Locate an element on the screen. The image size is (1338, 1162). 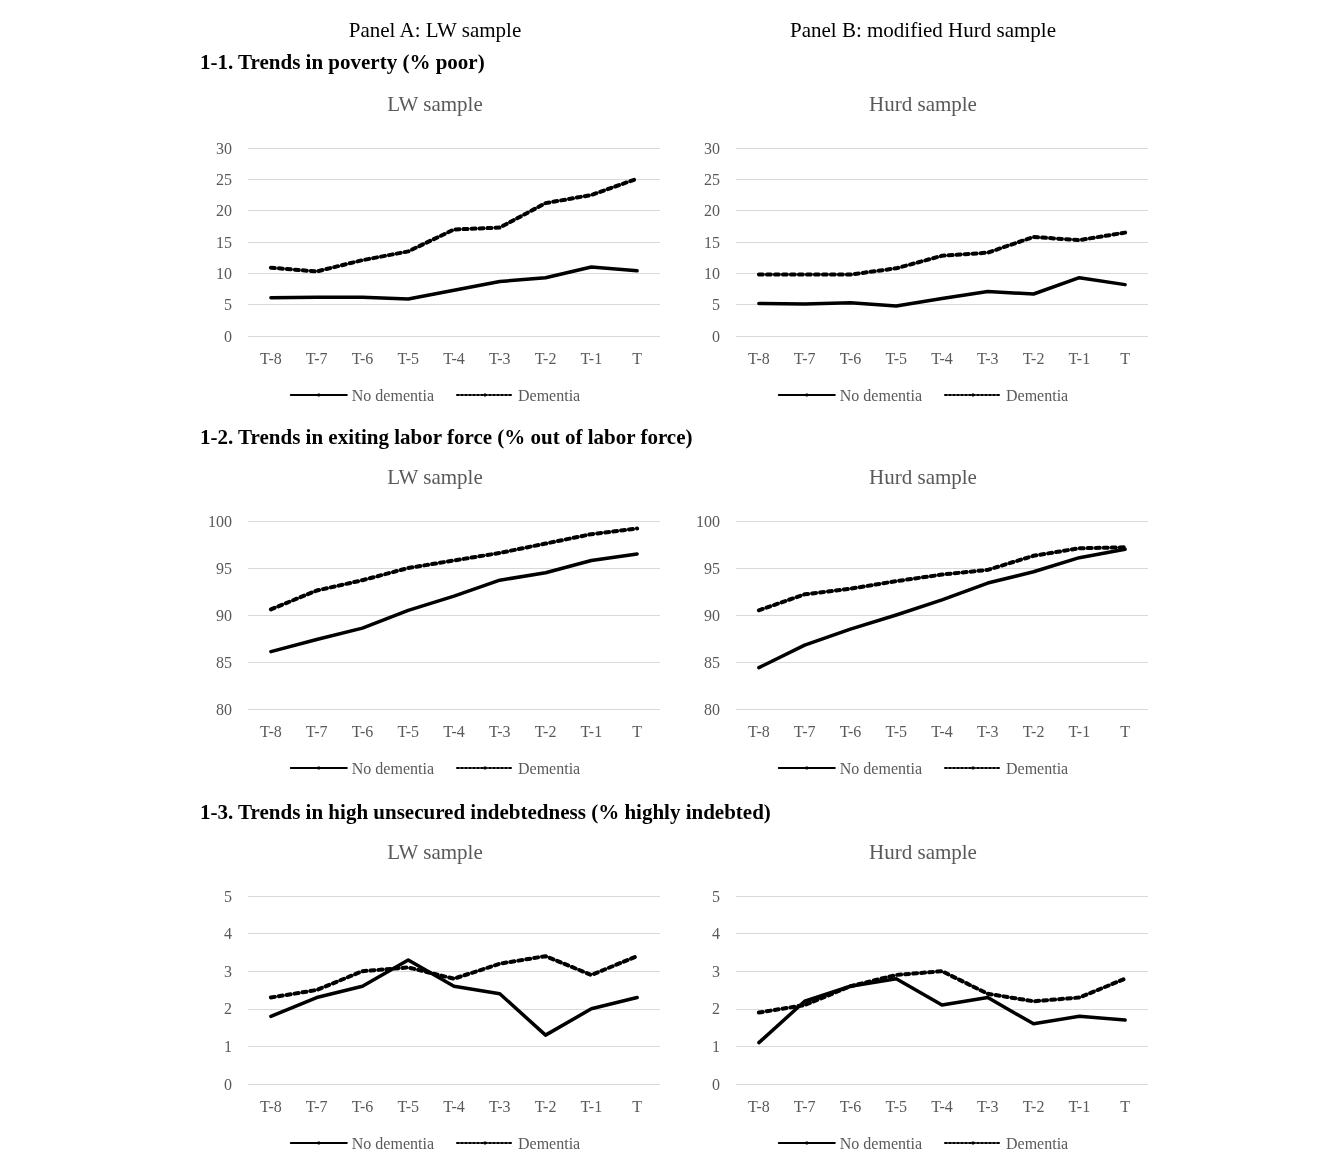
text: Panel A: LW sample is located at coordinates (435, 31).